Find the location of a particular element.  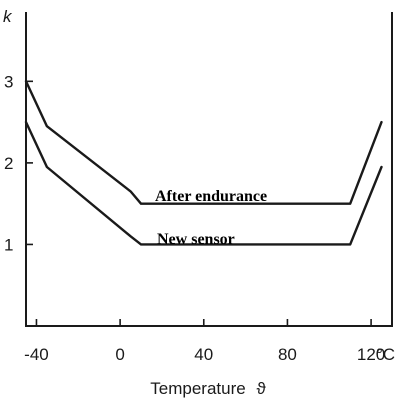

x-tick-label-3: 80 is located at coordinates (287, 354).